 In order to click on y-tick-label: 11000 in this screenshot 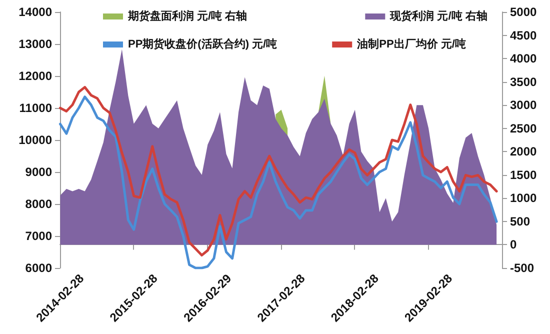, I will do `click(35, 108)`.